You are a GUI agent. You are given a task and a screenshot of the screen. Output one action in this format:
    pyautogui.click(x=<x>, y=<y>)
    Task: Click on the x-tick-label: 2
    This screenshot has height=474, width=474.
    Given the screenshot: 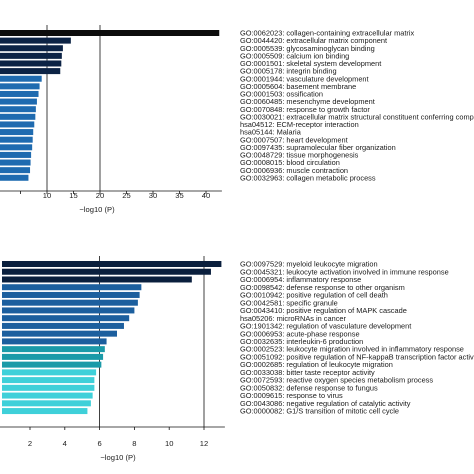 What is the action you would take?
    pyautogui.click(x=30, y=443)
    